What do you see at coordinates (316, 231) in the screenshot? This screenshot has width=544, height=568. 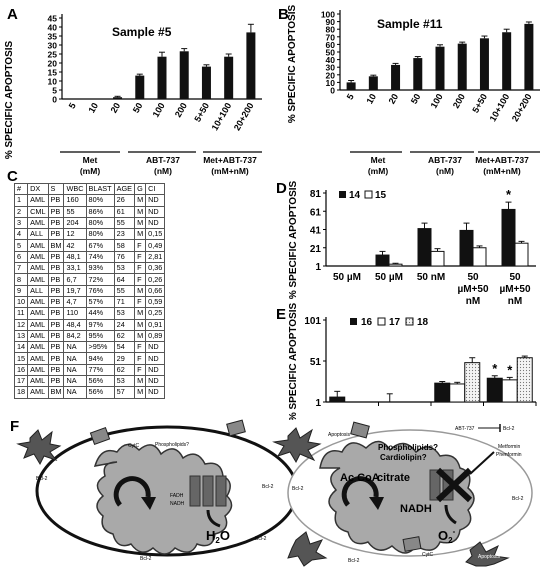 I see `panel-d-ytick-label-2: 41` at bounding box center [316, 231].